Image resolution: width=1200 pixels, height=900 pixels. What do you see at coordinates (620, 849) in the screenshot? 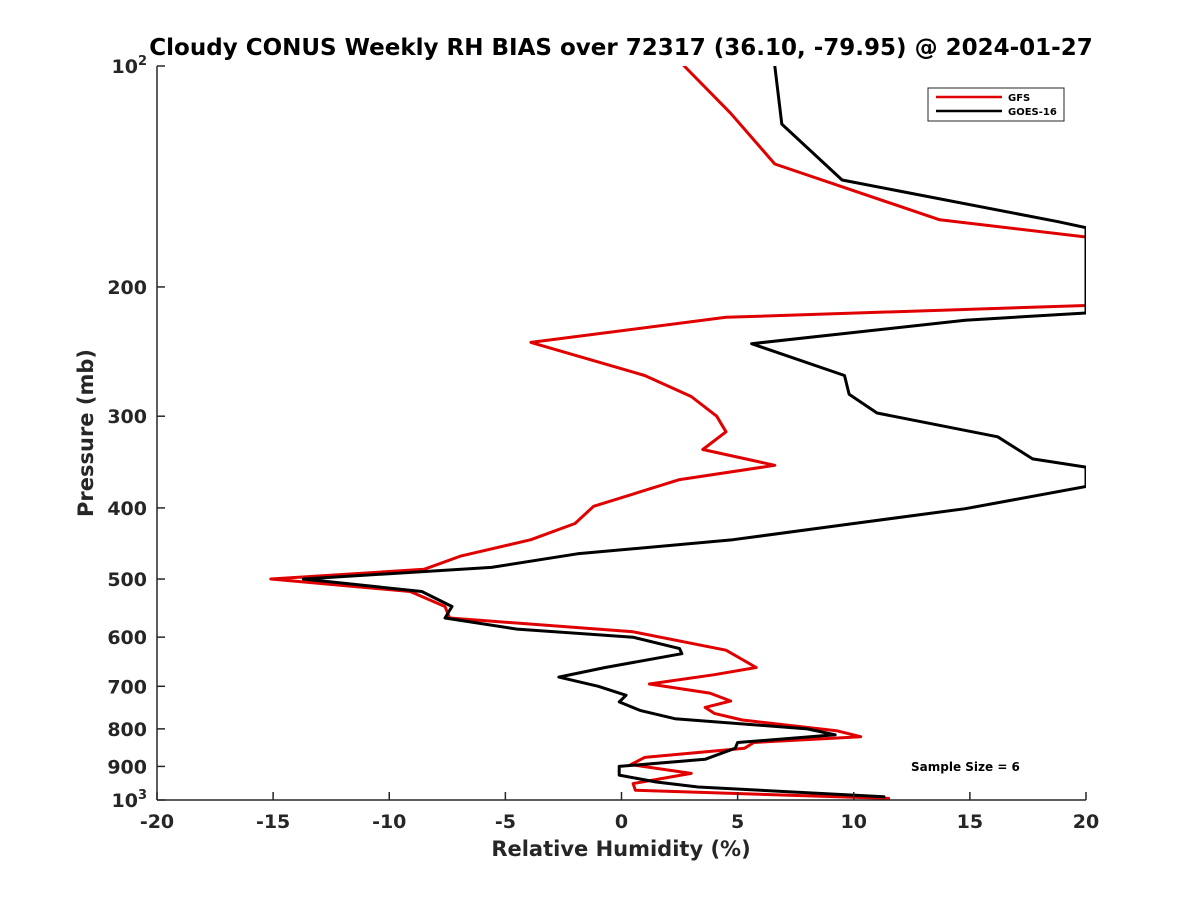
I see `x-axis-label: Relative Humidity (%)` at bounding box center [620, 849].